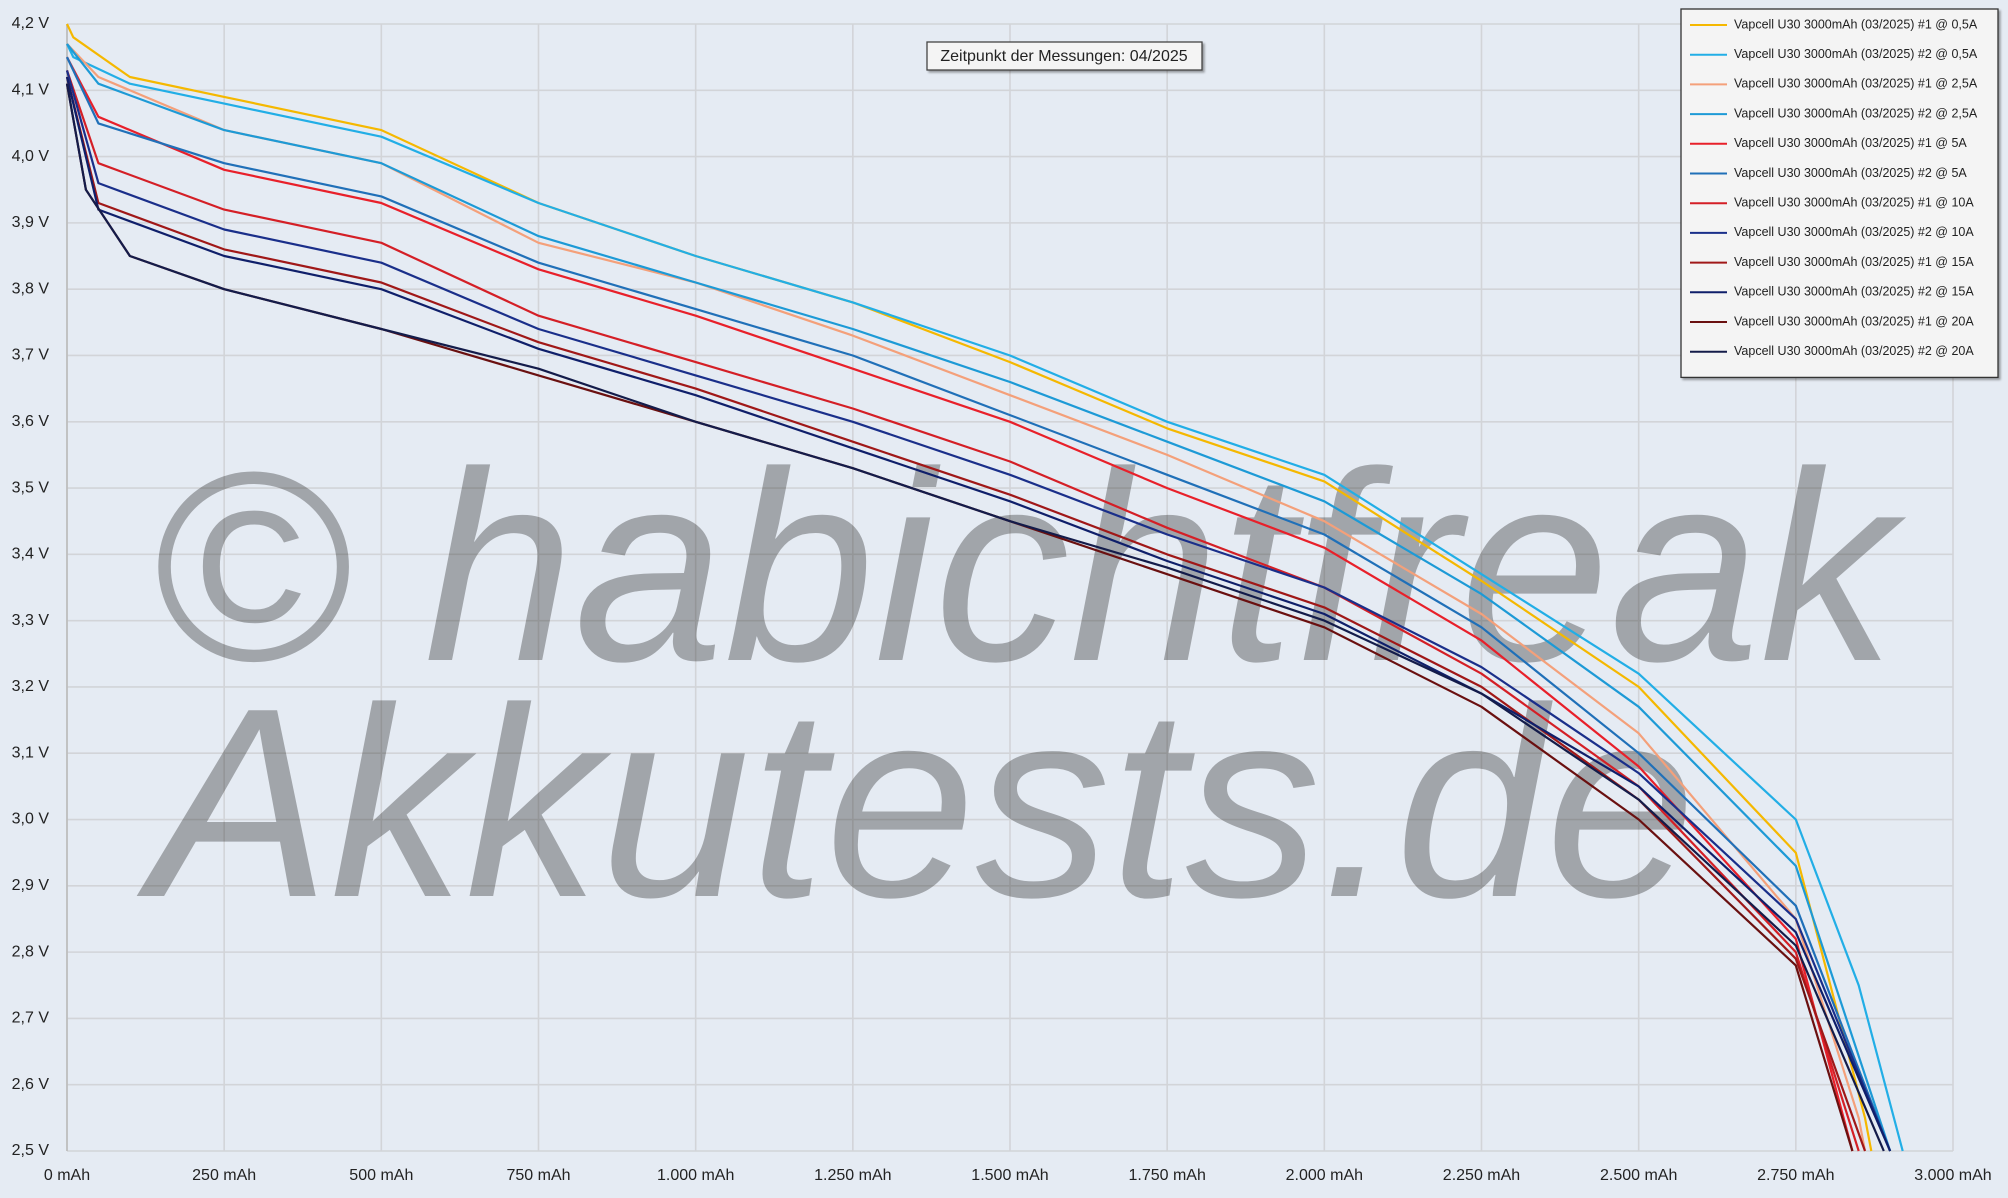 This screenshot has height=1198, width=2008. Describe the element at coordinates (1850, 173) in the screenshot. I see `legend-label: Vapcell U30 3000mAh (03/2025) #2 @ 5A` at that location.